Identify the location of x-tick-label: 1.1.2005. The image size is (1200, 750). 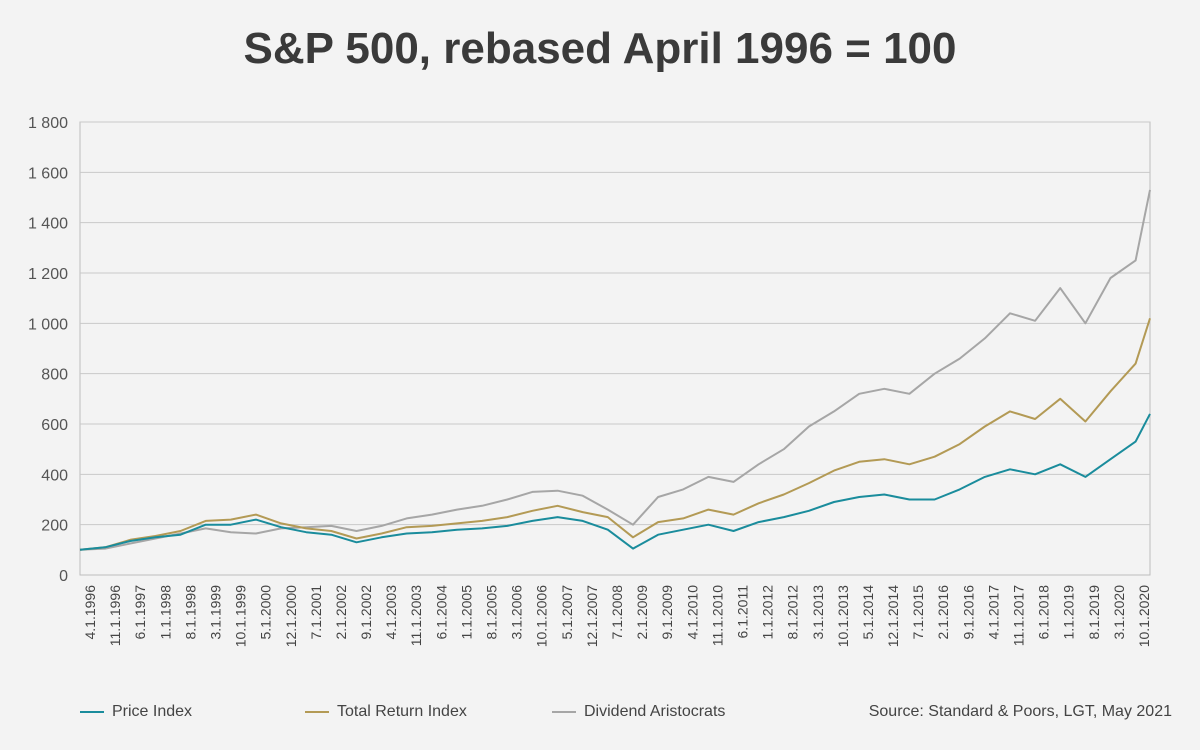
(466, 612).